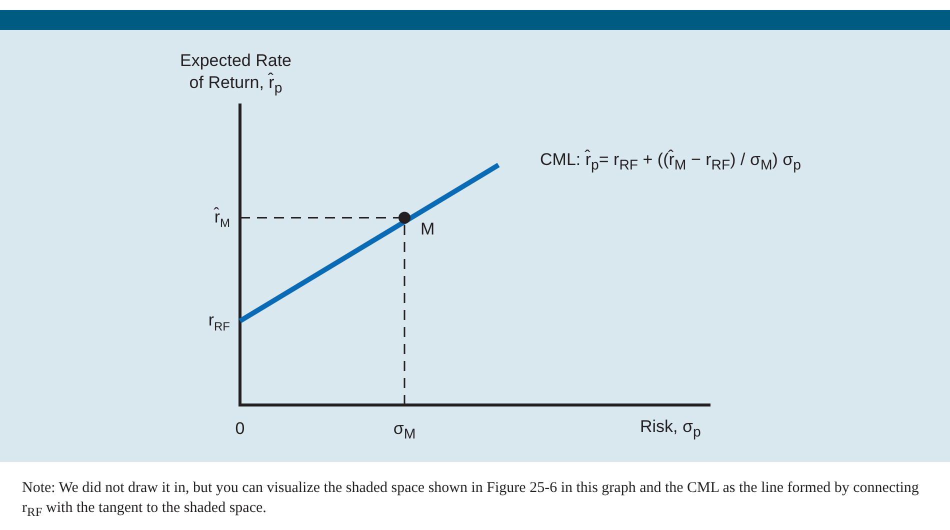  What do you see at coordinates (471, 500) in the screenshot?
I see `text: Note: We did not draw it in, but you can visualize the shaded space shown in Figure 25-6 in this graph and the CML as the line formed by connecting r$_{RF}$ with the tangent to the shaded space.` at bounding box center [471, 500].